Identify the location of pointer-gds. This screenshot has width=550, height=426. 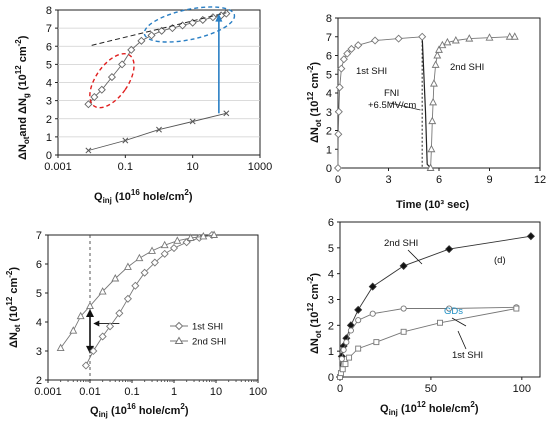
(459, 322).